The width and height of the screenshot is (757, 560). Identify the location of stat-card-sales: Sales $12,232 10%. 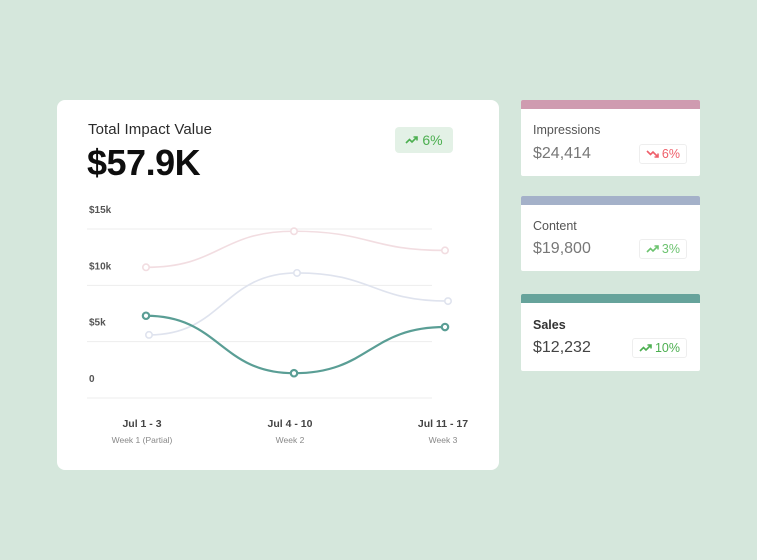
(610, 332).